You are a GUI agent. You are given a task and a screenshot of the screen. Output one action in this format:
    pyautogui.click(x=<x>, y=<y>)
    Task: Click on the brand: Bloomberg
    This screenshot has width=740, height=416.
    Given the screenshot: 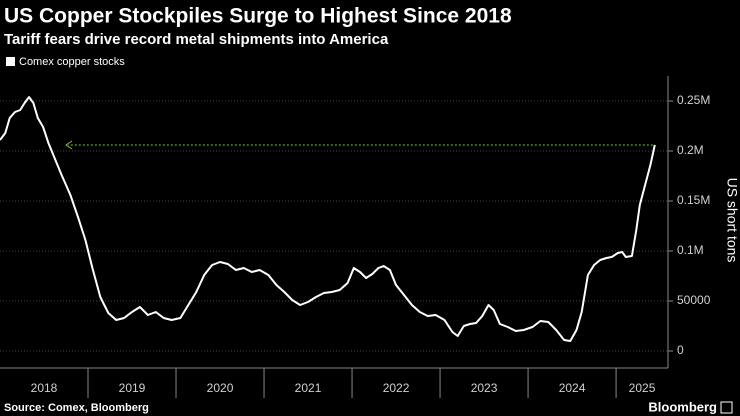 What is the action you would take?
    pyautogui.click(x=682, y=406)
    